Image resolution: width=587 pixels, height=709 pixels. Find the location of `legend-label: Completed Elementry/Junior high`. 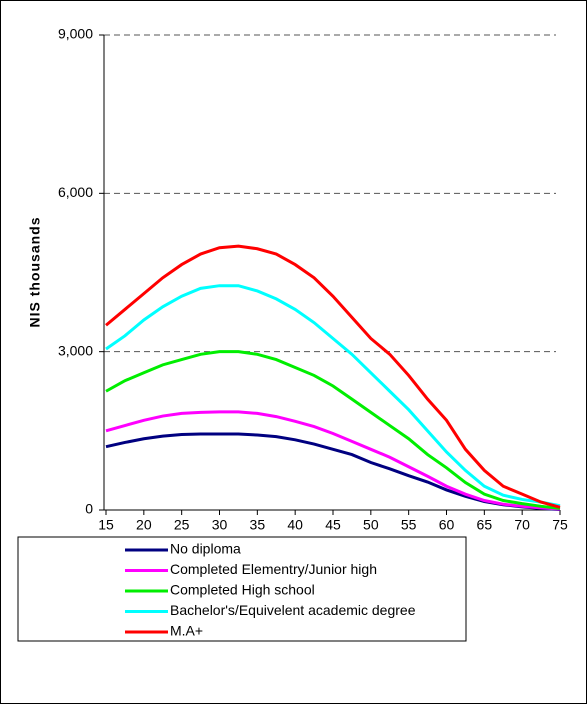

legend-label: Completed Elementry/Junior high is located at coordinates (273, 569).